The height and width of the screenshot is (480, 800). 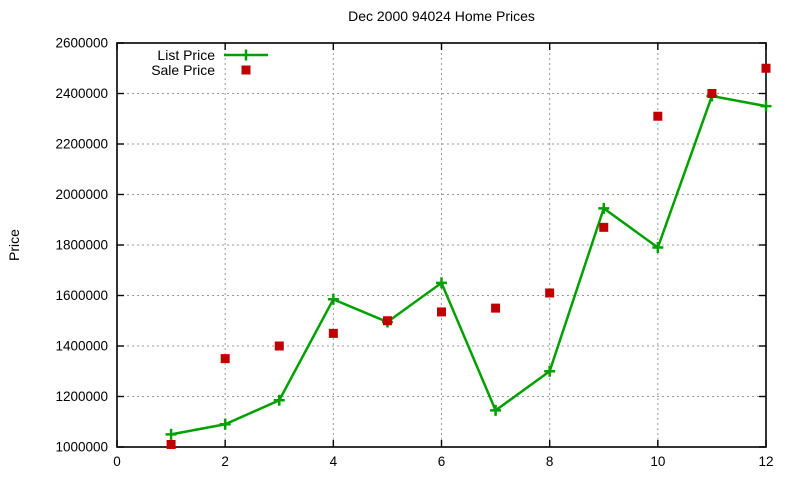 I want to click on y-tick-label: 1200000, so click(x=81, y=396).